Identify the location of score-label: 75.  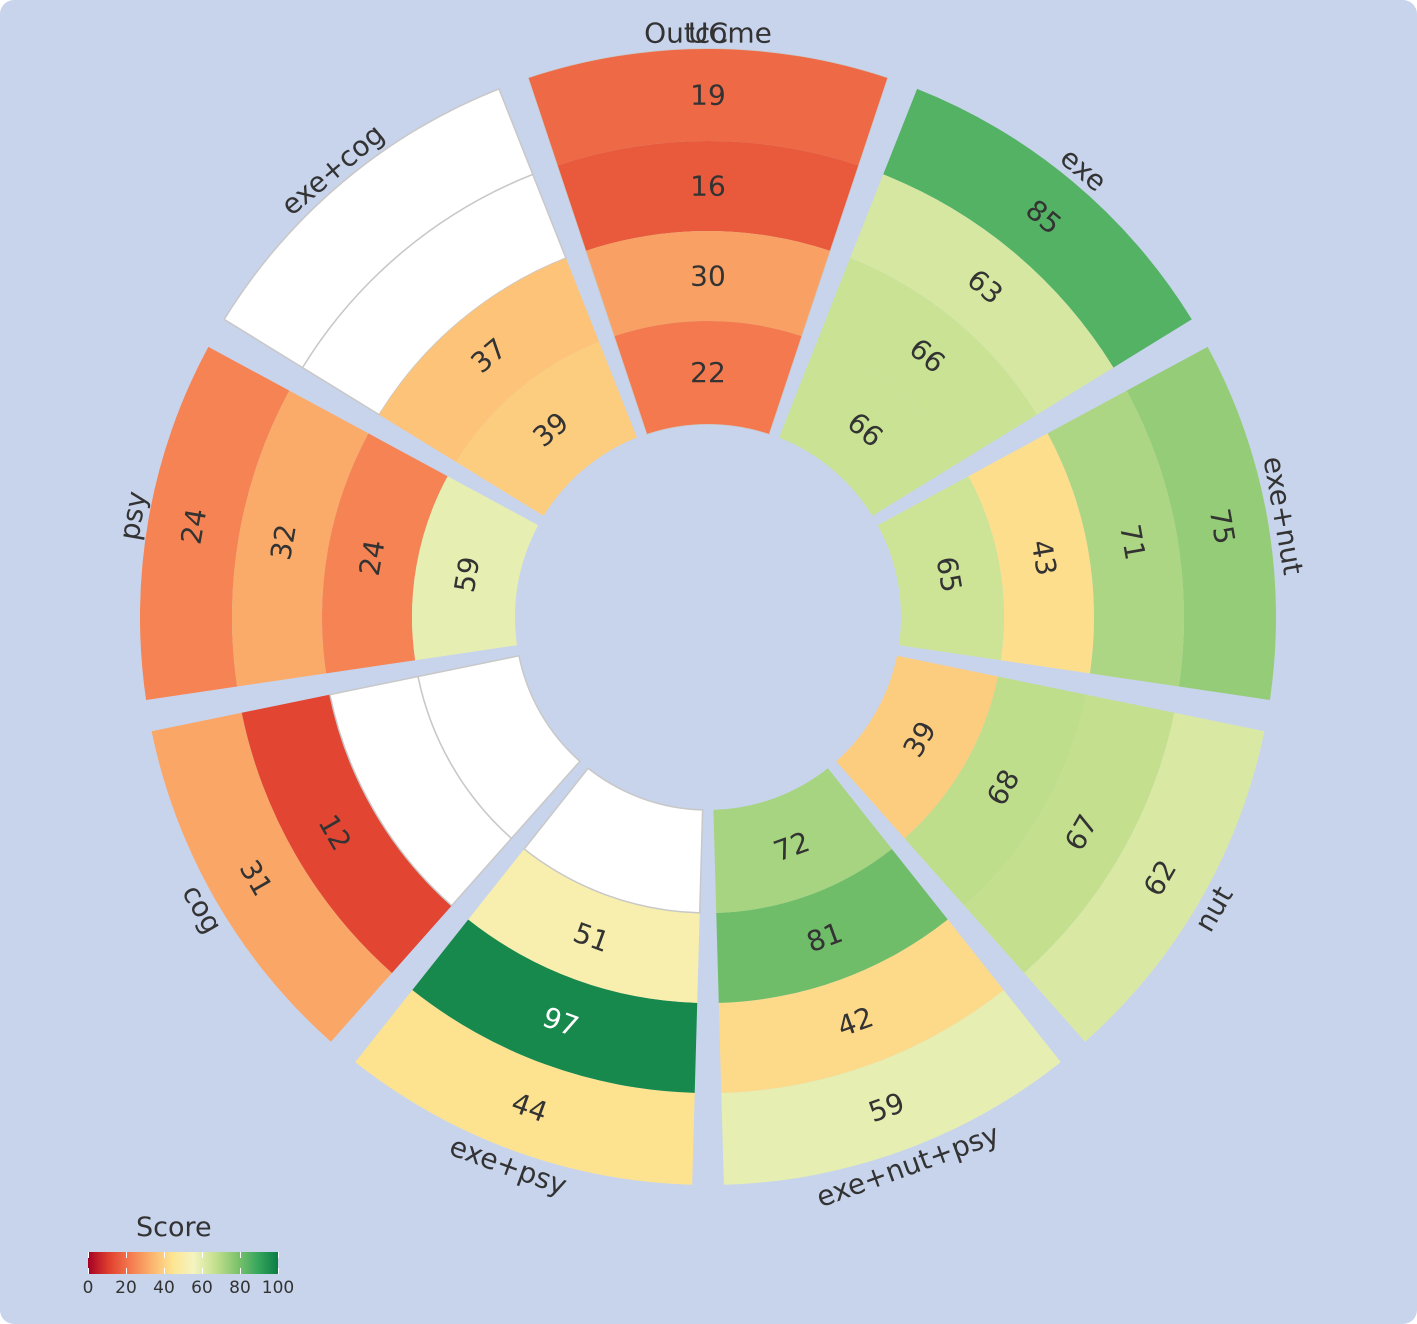
(1222, 526).